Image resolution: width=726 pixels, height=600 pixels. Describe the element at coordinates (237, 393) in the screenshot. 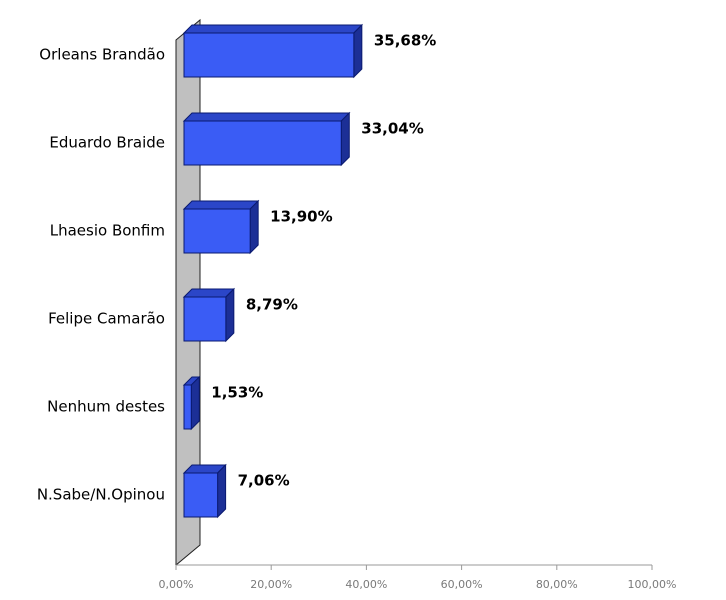

I see `value-label: 1,53%` at that location.